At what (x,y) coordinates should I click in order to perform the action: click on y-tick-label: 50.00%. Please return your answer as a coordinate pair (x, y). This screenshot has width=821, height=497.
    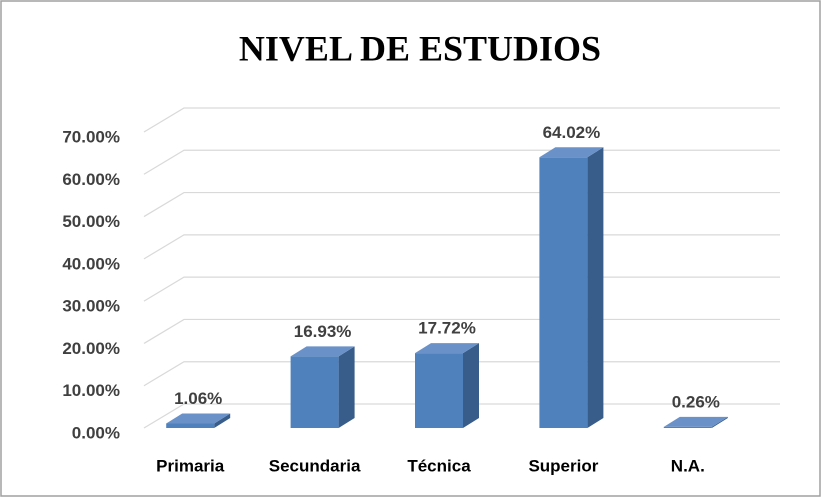
    Looking at the image, I should click on (91, 221).